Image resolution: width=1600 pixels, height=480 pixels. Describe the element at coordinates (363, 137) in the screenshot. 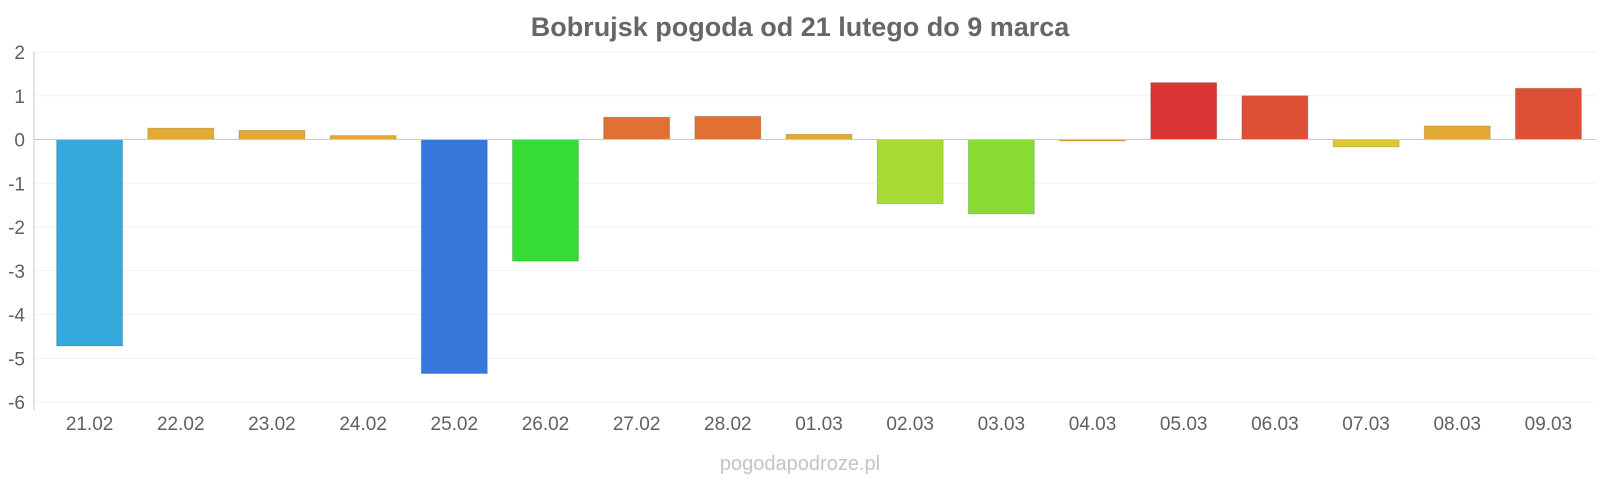

I see `bar-24.02` at that location.